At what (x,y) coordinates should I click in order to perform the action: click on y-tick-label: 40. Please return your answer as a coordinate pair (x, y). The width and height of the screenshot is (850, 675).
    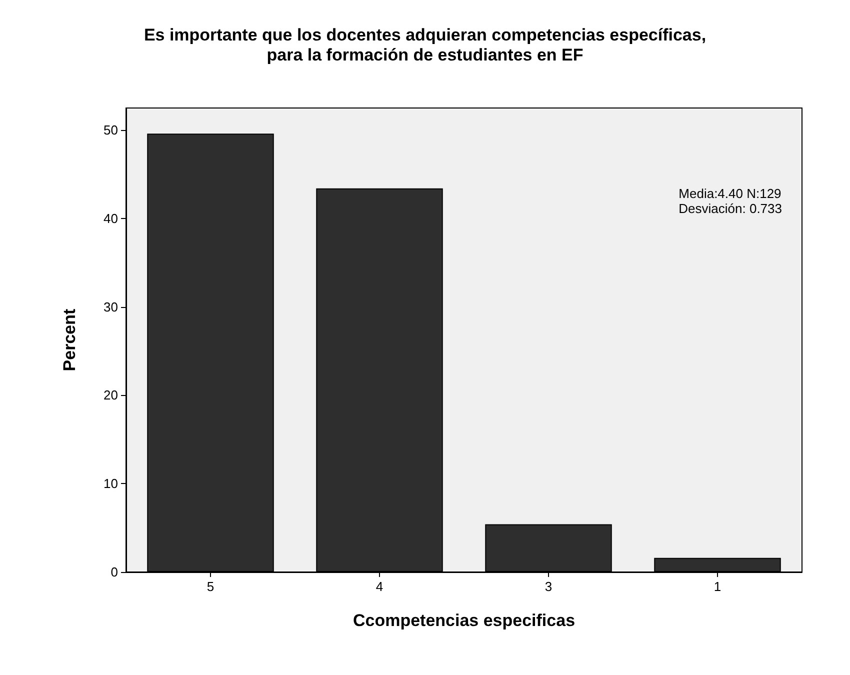
    Looking at the image, I should click on (111, 218).